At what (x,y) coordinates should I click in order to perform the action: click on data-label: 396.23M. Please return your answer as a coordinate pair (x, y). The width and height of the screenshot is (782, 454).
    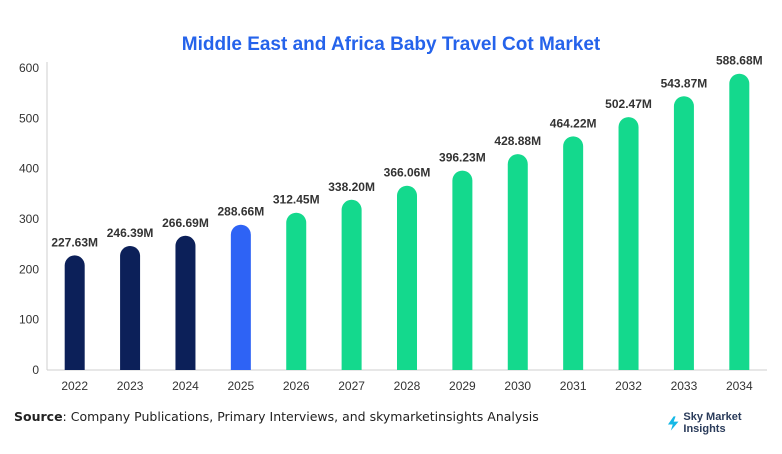
    Looking at the image, I should click on (462, 158).